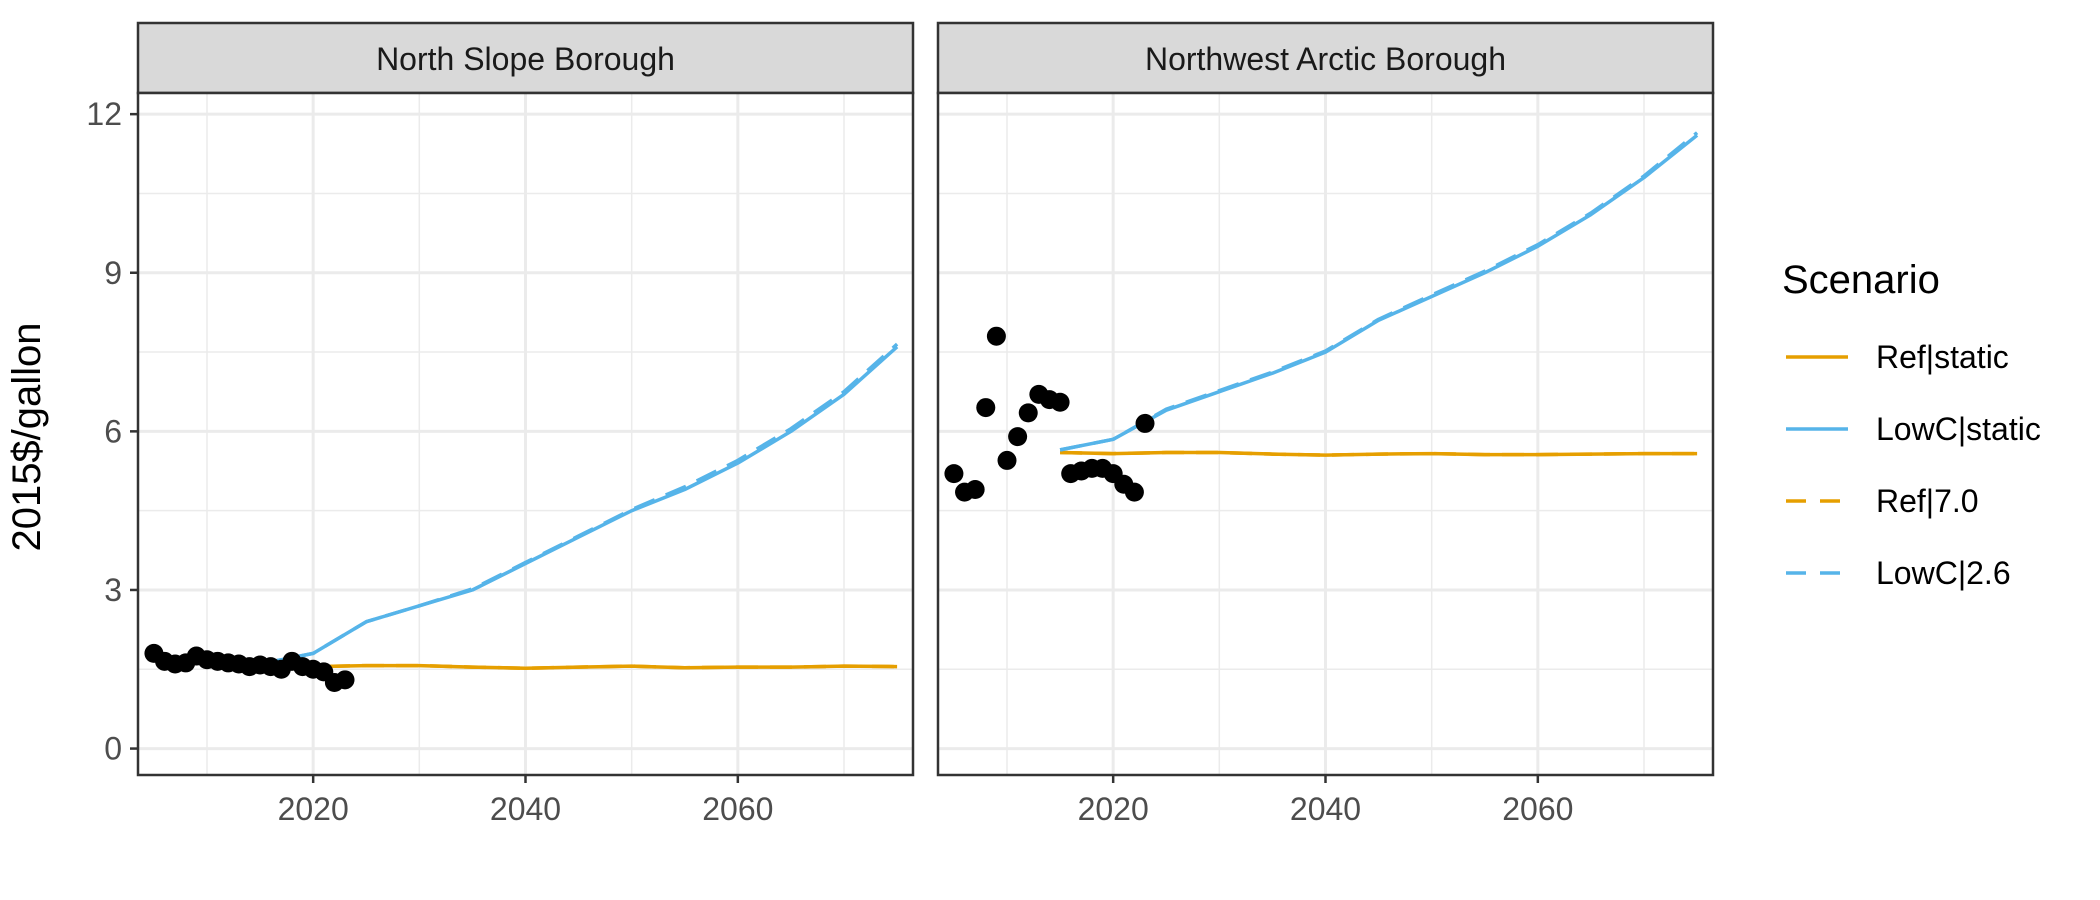 This screenshot has width=2100, height=900. What do you see at coordinates (113, 273) in the screenshot?
I see `y-tick-label: 9` at bounding box center [113, 273].